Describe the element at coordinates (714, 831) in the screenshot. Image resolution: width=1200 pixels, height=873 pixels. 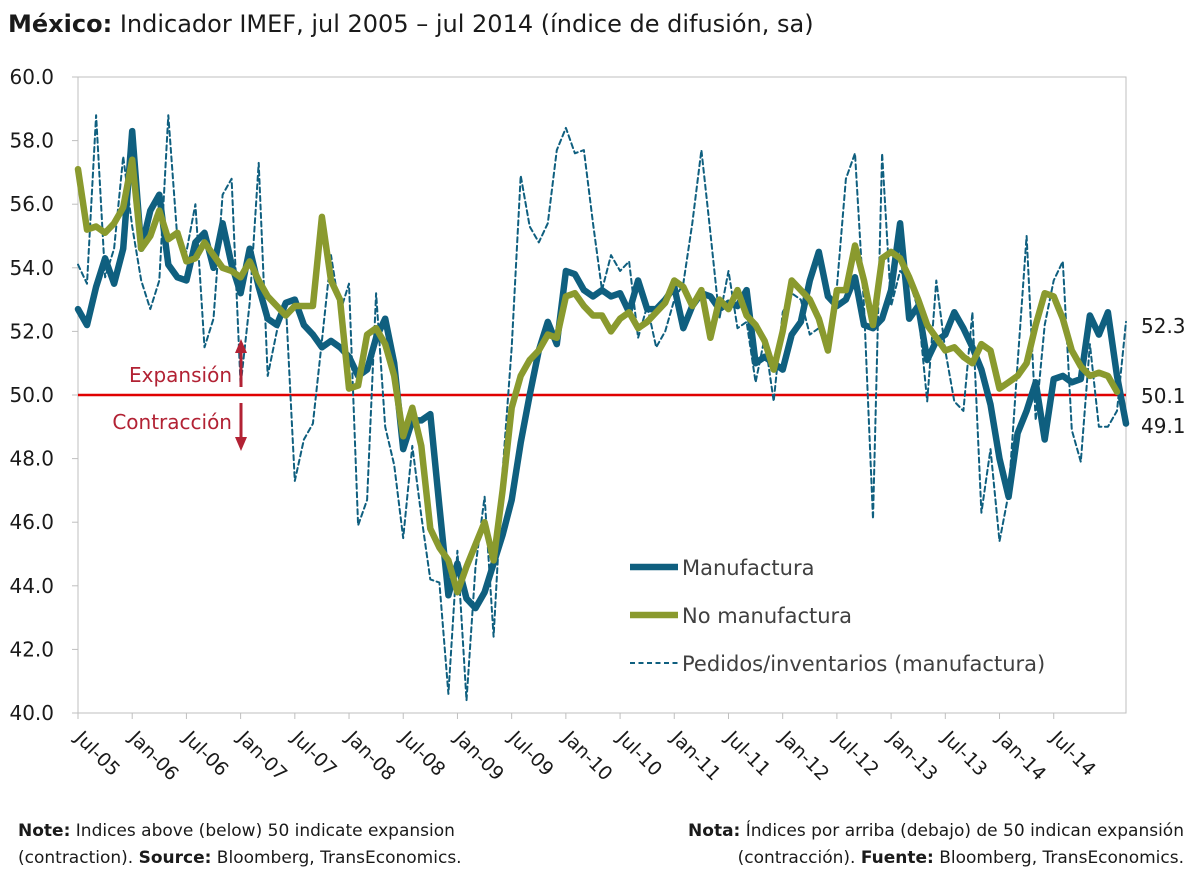
I see `nota-label: Nota:` at that location.